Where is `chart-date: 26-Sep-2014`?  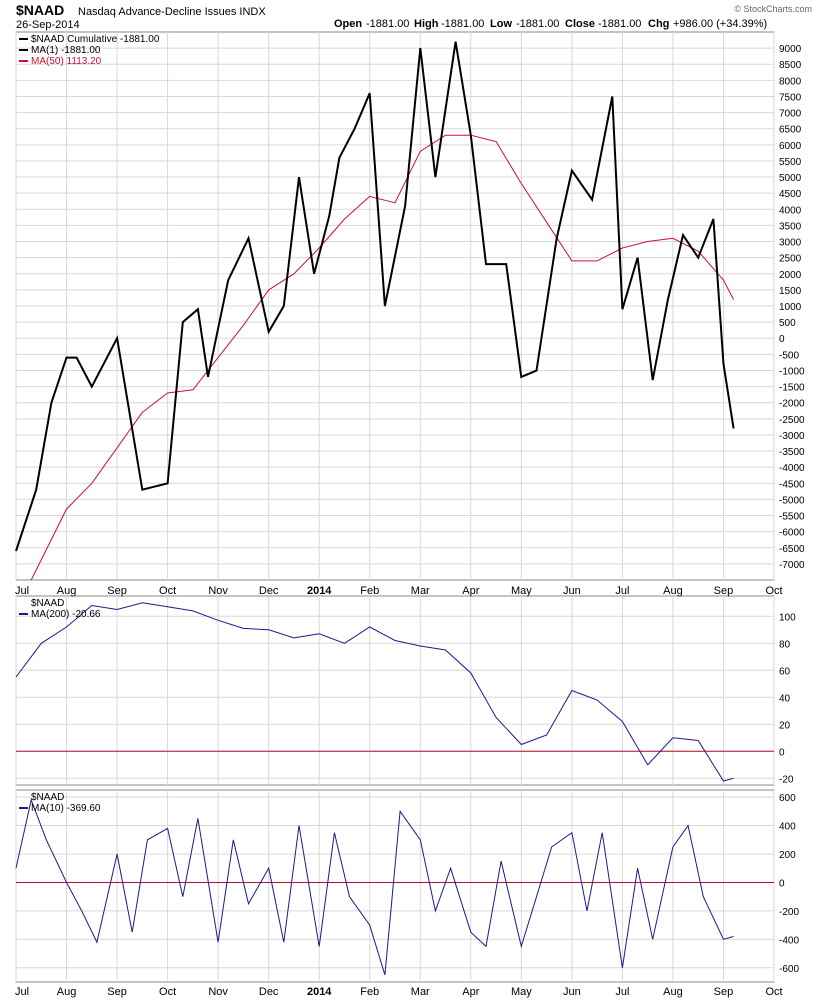 chart-date: 26-Sep-2014 is located at coordinates (48, 25).